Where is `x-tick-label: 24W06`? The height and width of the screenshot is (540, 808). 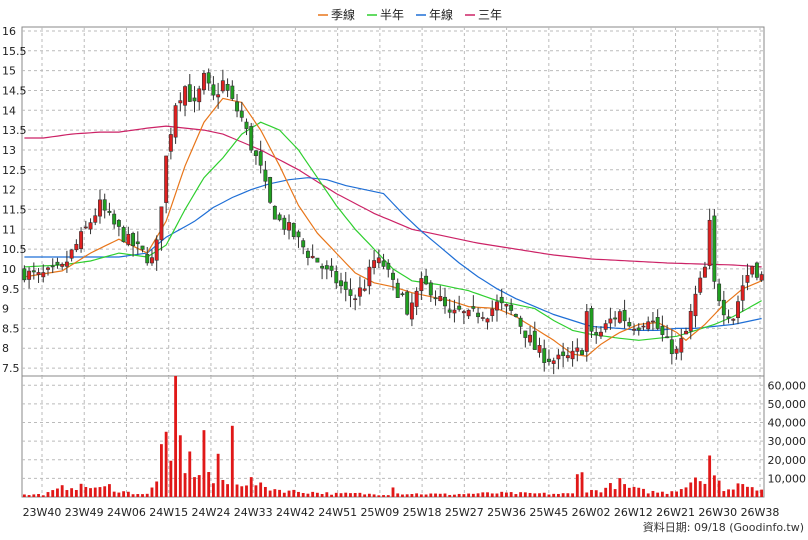 x-tick-label: 24W06 is located at coordinates (126, 512).